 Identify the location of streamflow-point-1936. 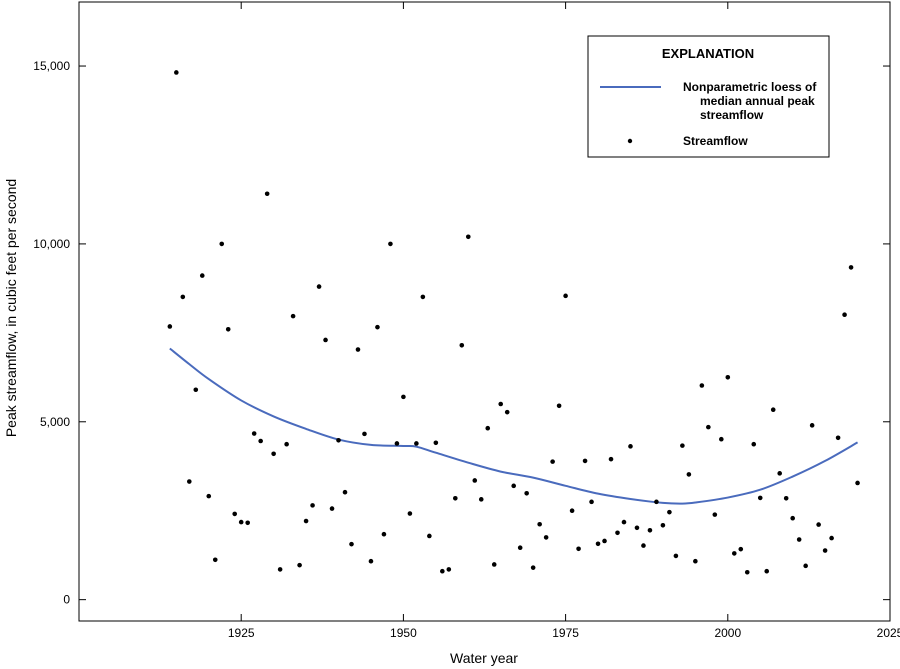
(312, 505).